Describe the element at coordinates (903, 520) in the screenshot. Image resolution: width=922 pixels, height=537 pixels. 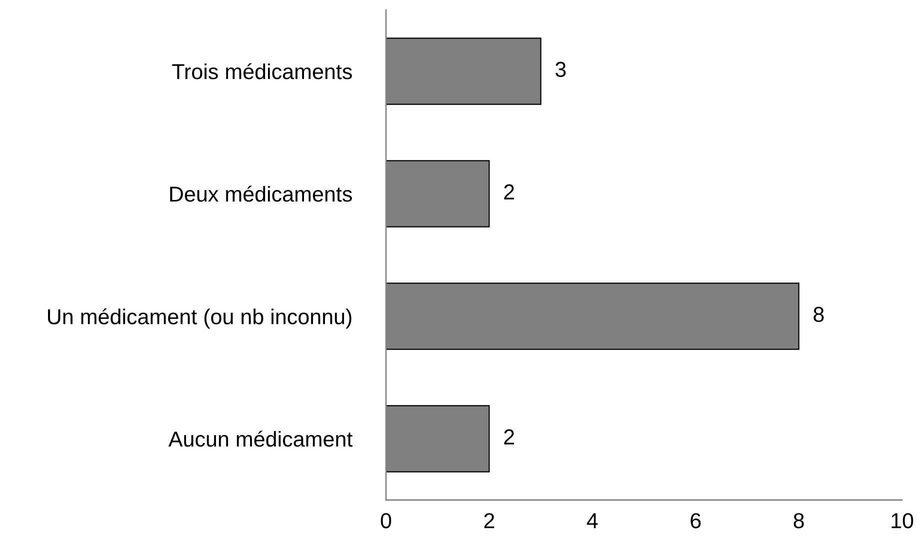
I see `x-tick-label: 10` at that location.